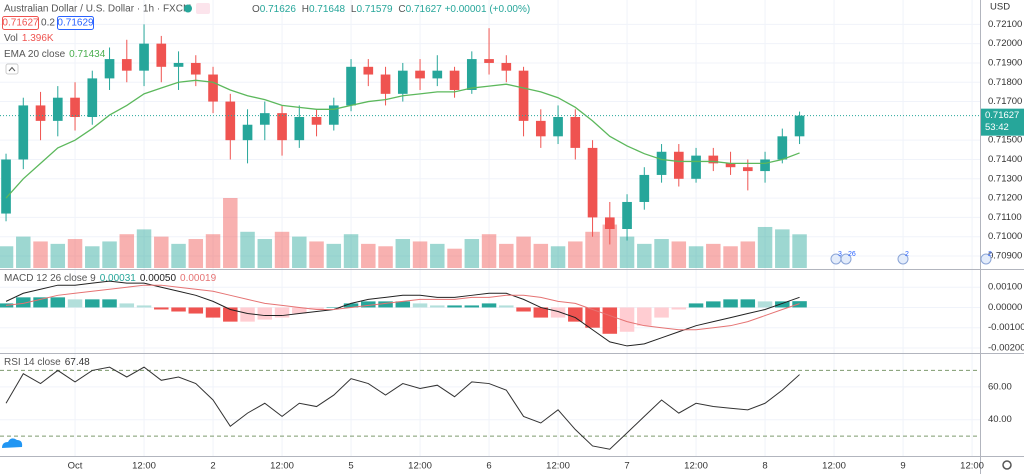 The height and width of the screenshot is (474, 1024). Describe the element at coordinates (47, 362) in the screenshot. I see `rsi-legend: RSI 14 close 67.48` at that location.